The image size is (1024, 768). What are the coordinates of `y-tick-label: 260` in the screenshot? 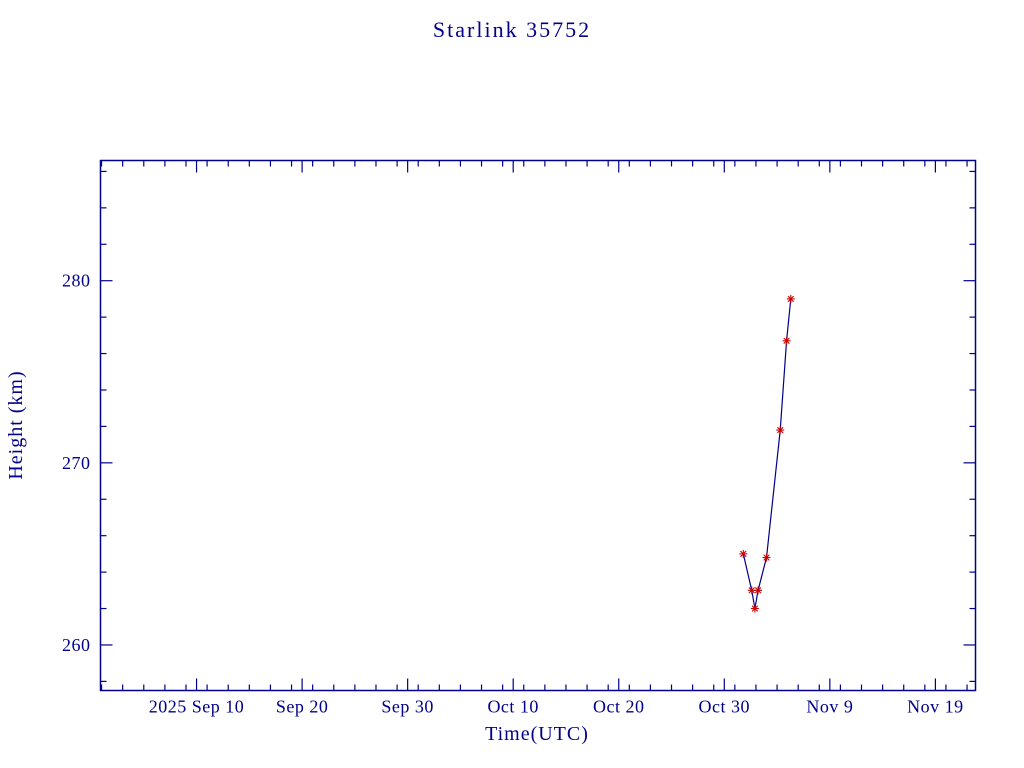 It's located at (76, 645).